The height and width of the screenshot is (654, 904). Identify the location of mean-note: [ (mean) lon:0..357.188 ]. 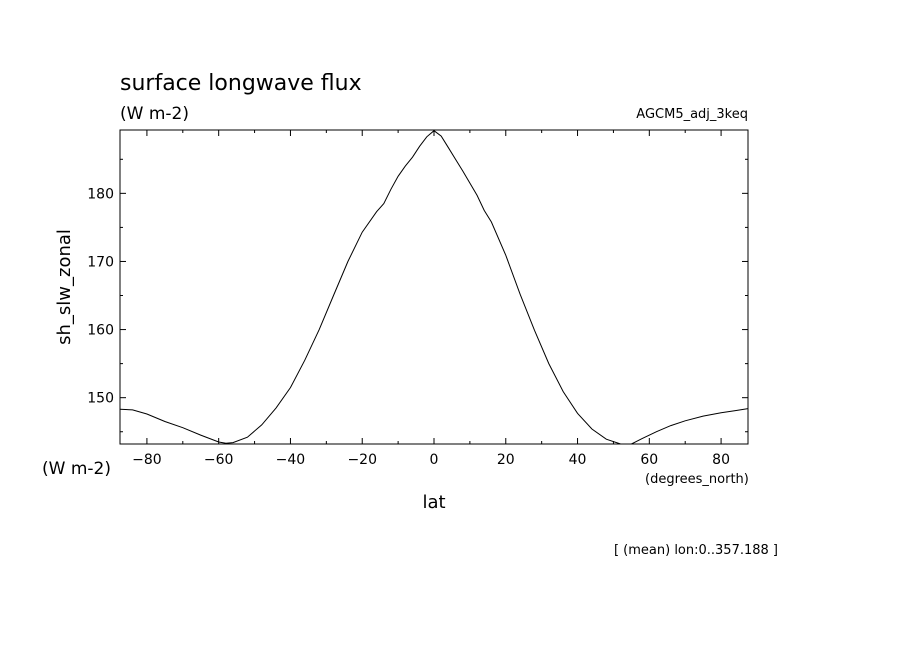
(696, 550).